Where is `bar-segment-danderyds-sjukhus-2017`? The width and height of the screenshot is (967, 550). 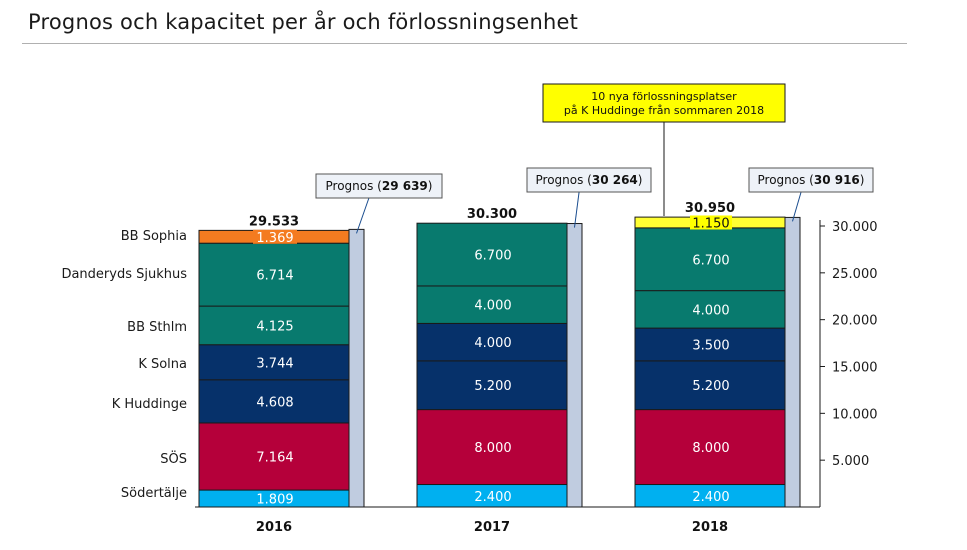
bar-segment-danderyds-sjukhus-2017 is located at coordinates (492, 254).